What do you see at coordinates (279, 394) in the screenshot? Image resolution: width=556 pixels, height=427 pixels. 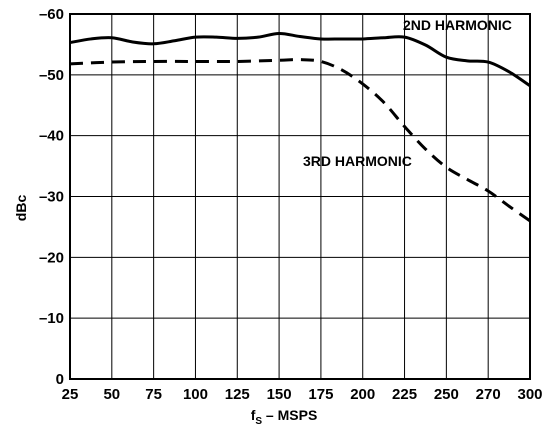 I see `x-tick-label: 150` at bounding box center [279, 394].